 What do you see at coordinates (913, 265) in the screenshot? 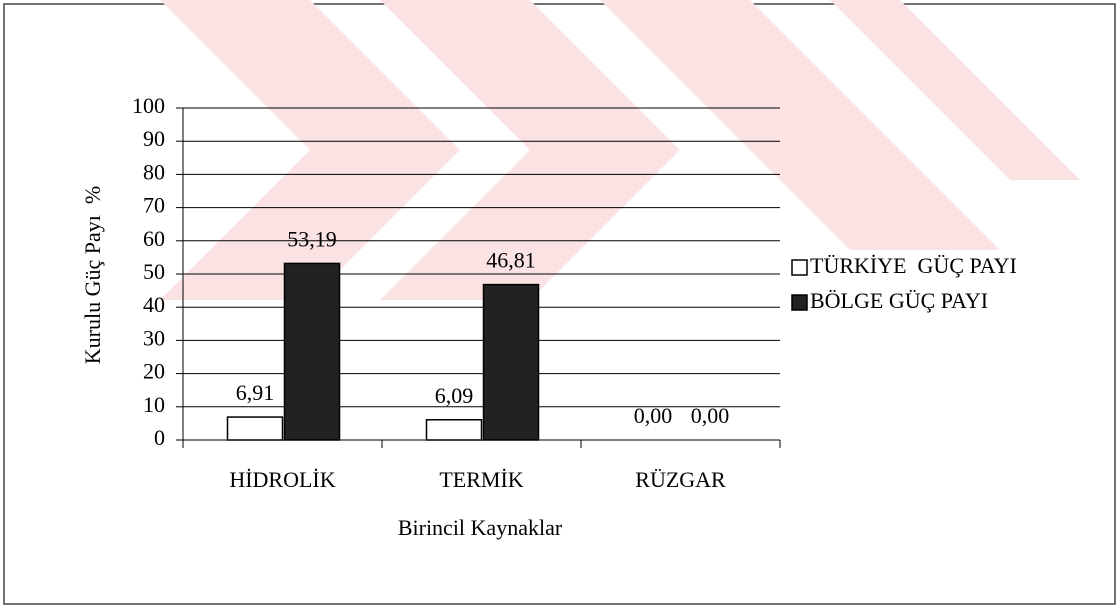
I see `legend-label: TÜRKİYE GÜÇ PAYI` at bounding box center [913, 265].